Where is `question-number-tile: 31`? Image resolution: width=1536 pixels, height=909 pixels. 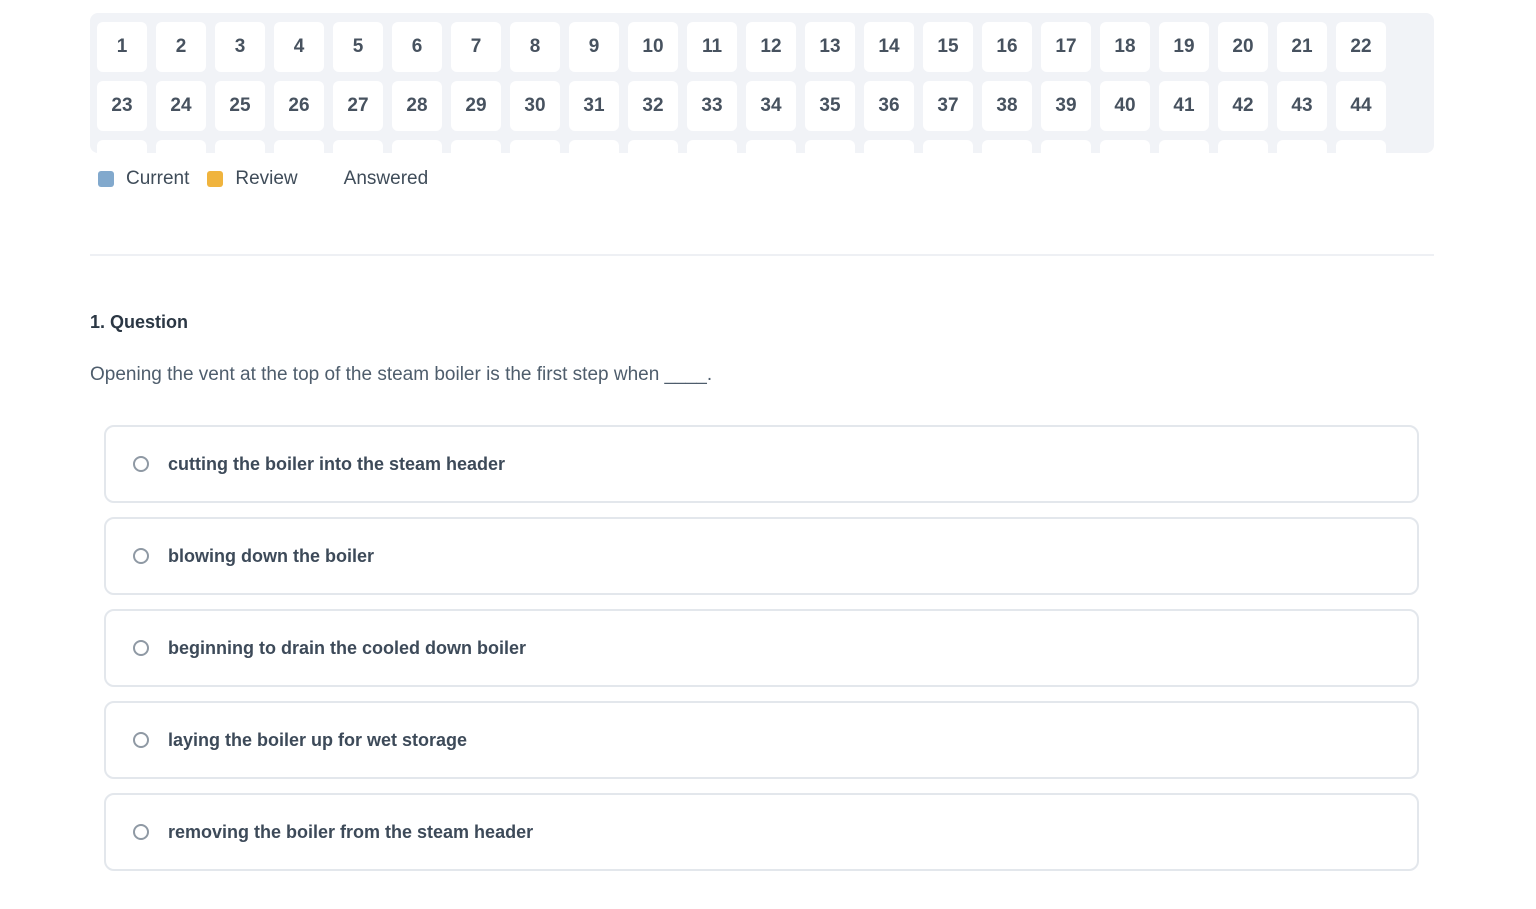
question-number-tile: 31 is located at coordinates (594, 106).